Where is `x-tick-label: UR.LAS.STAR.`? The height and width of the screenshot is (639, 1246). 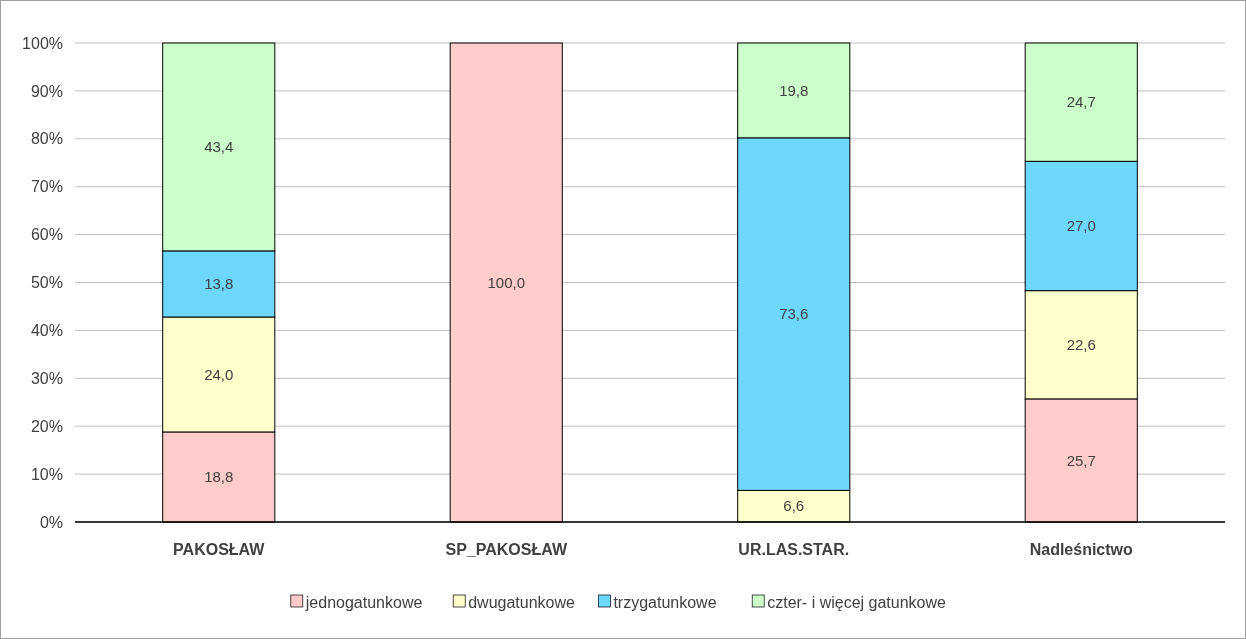 x-tick-label: UR.LAS.STAR. is located at coordinates (794, 549).